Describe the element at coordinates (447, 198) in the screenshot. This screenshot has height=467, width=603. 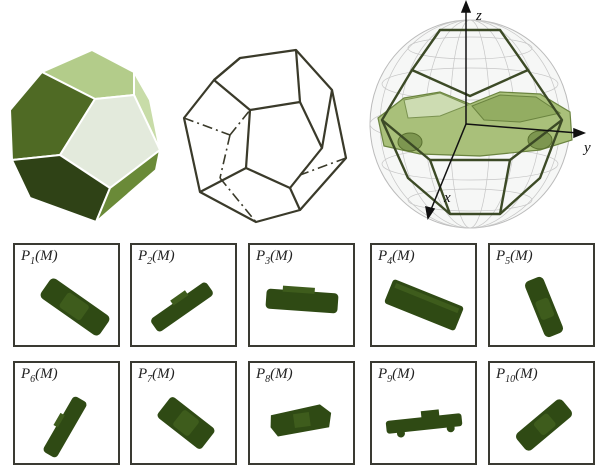
I see `x-axis-label: x` at that location.